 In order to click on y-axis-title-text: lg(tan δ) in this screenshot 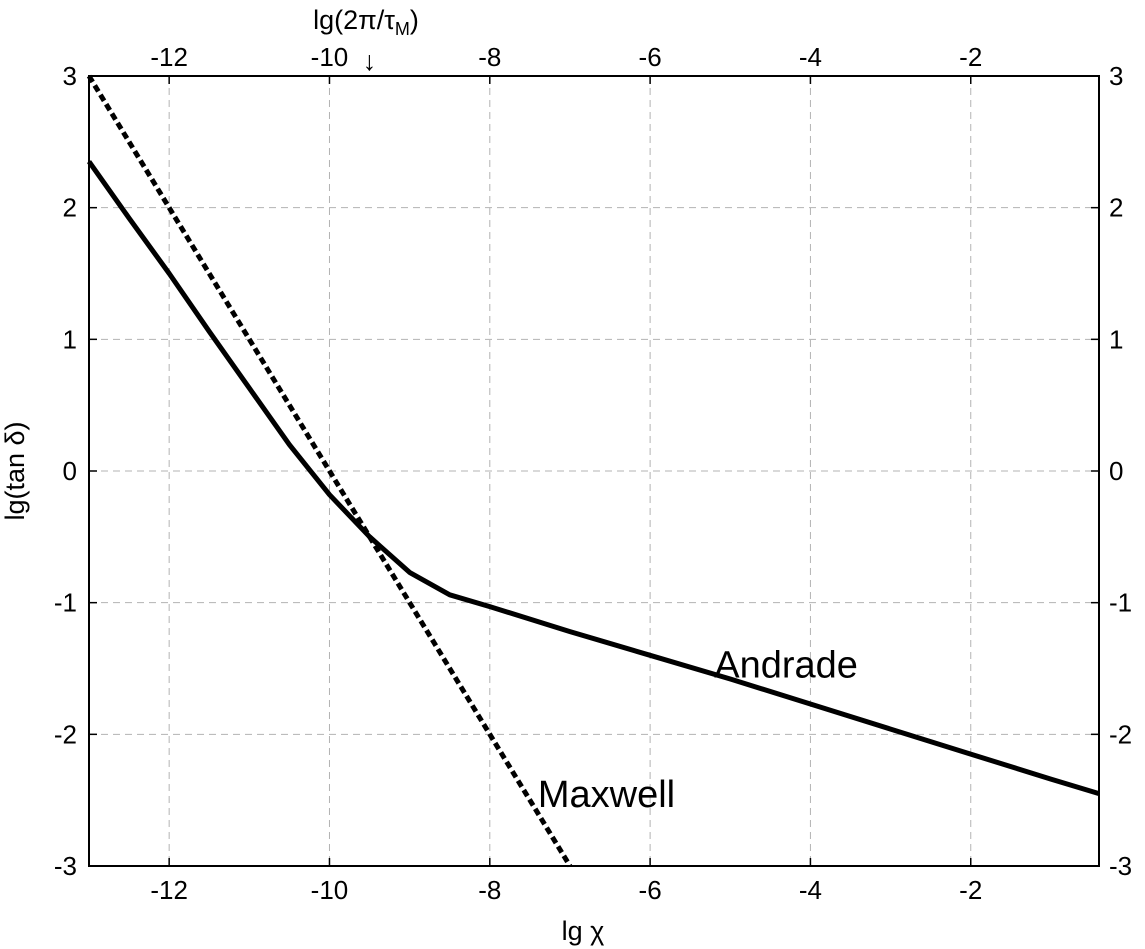, I will do `click(15, 470)`.